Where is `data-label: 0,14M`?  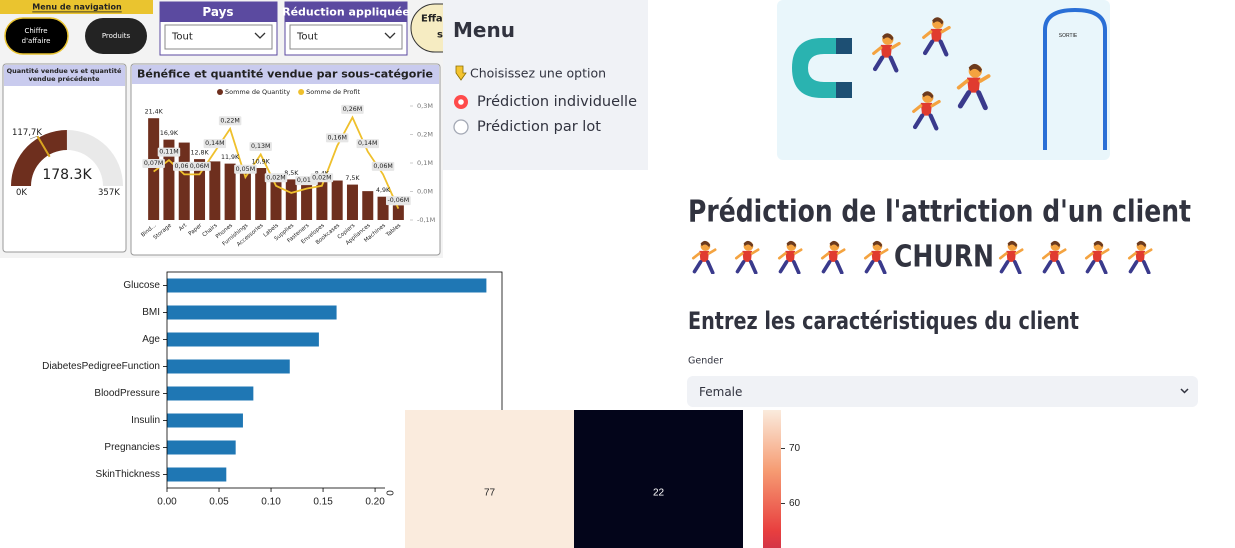 data-label: 0,14M is located at coordinates (367, 143).